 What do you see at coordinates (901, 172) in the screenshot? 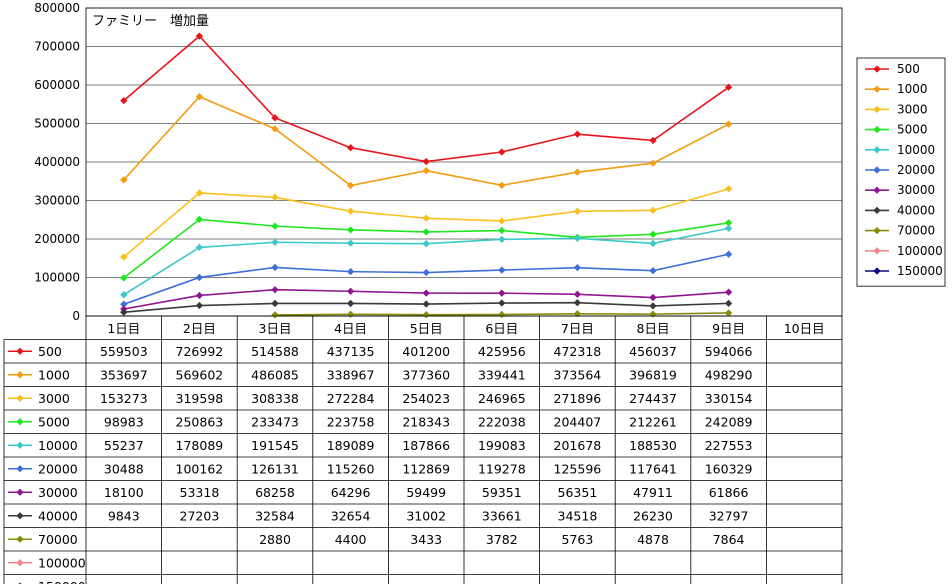
I see `legend-box` at bounding box center [901, 172].